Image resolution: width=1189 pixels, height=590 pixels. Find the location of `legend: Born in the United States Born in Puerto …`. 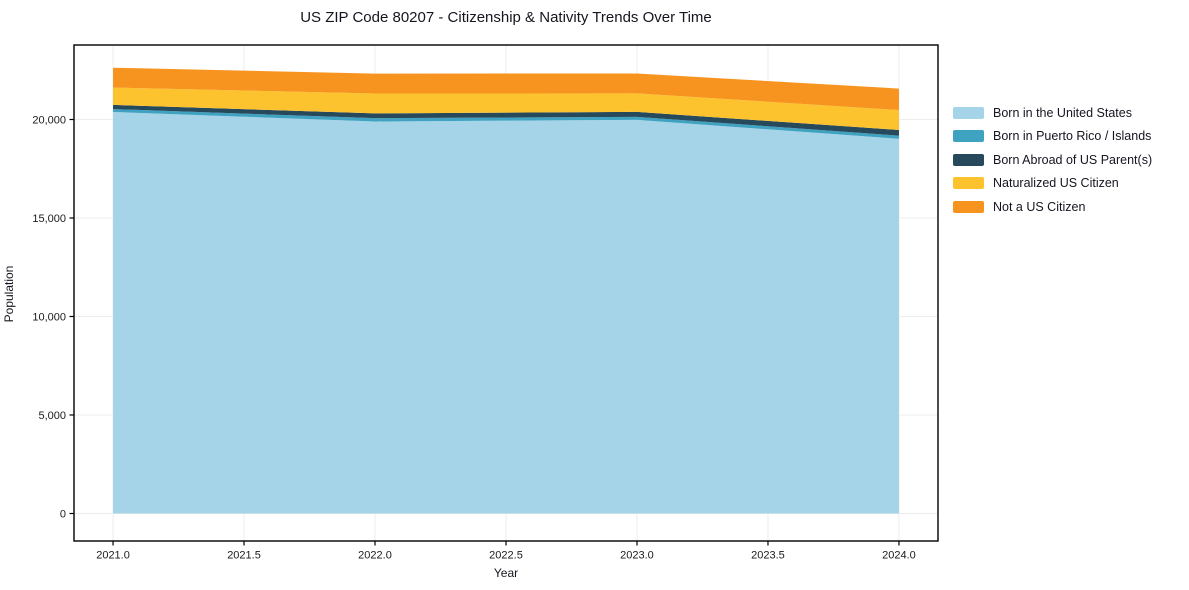

legend: Born in the United States Born in Puerto … is located at coordinates (1052, 160).